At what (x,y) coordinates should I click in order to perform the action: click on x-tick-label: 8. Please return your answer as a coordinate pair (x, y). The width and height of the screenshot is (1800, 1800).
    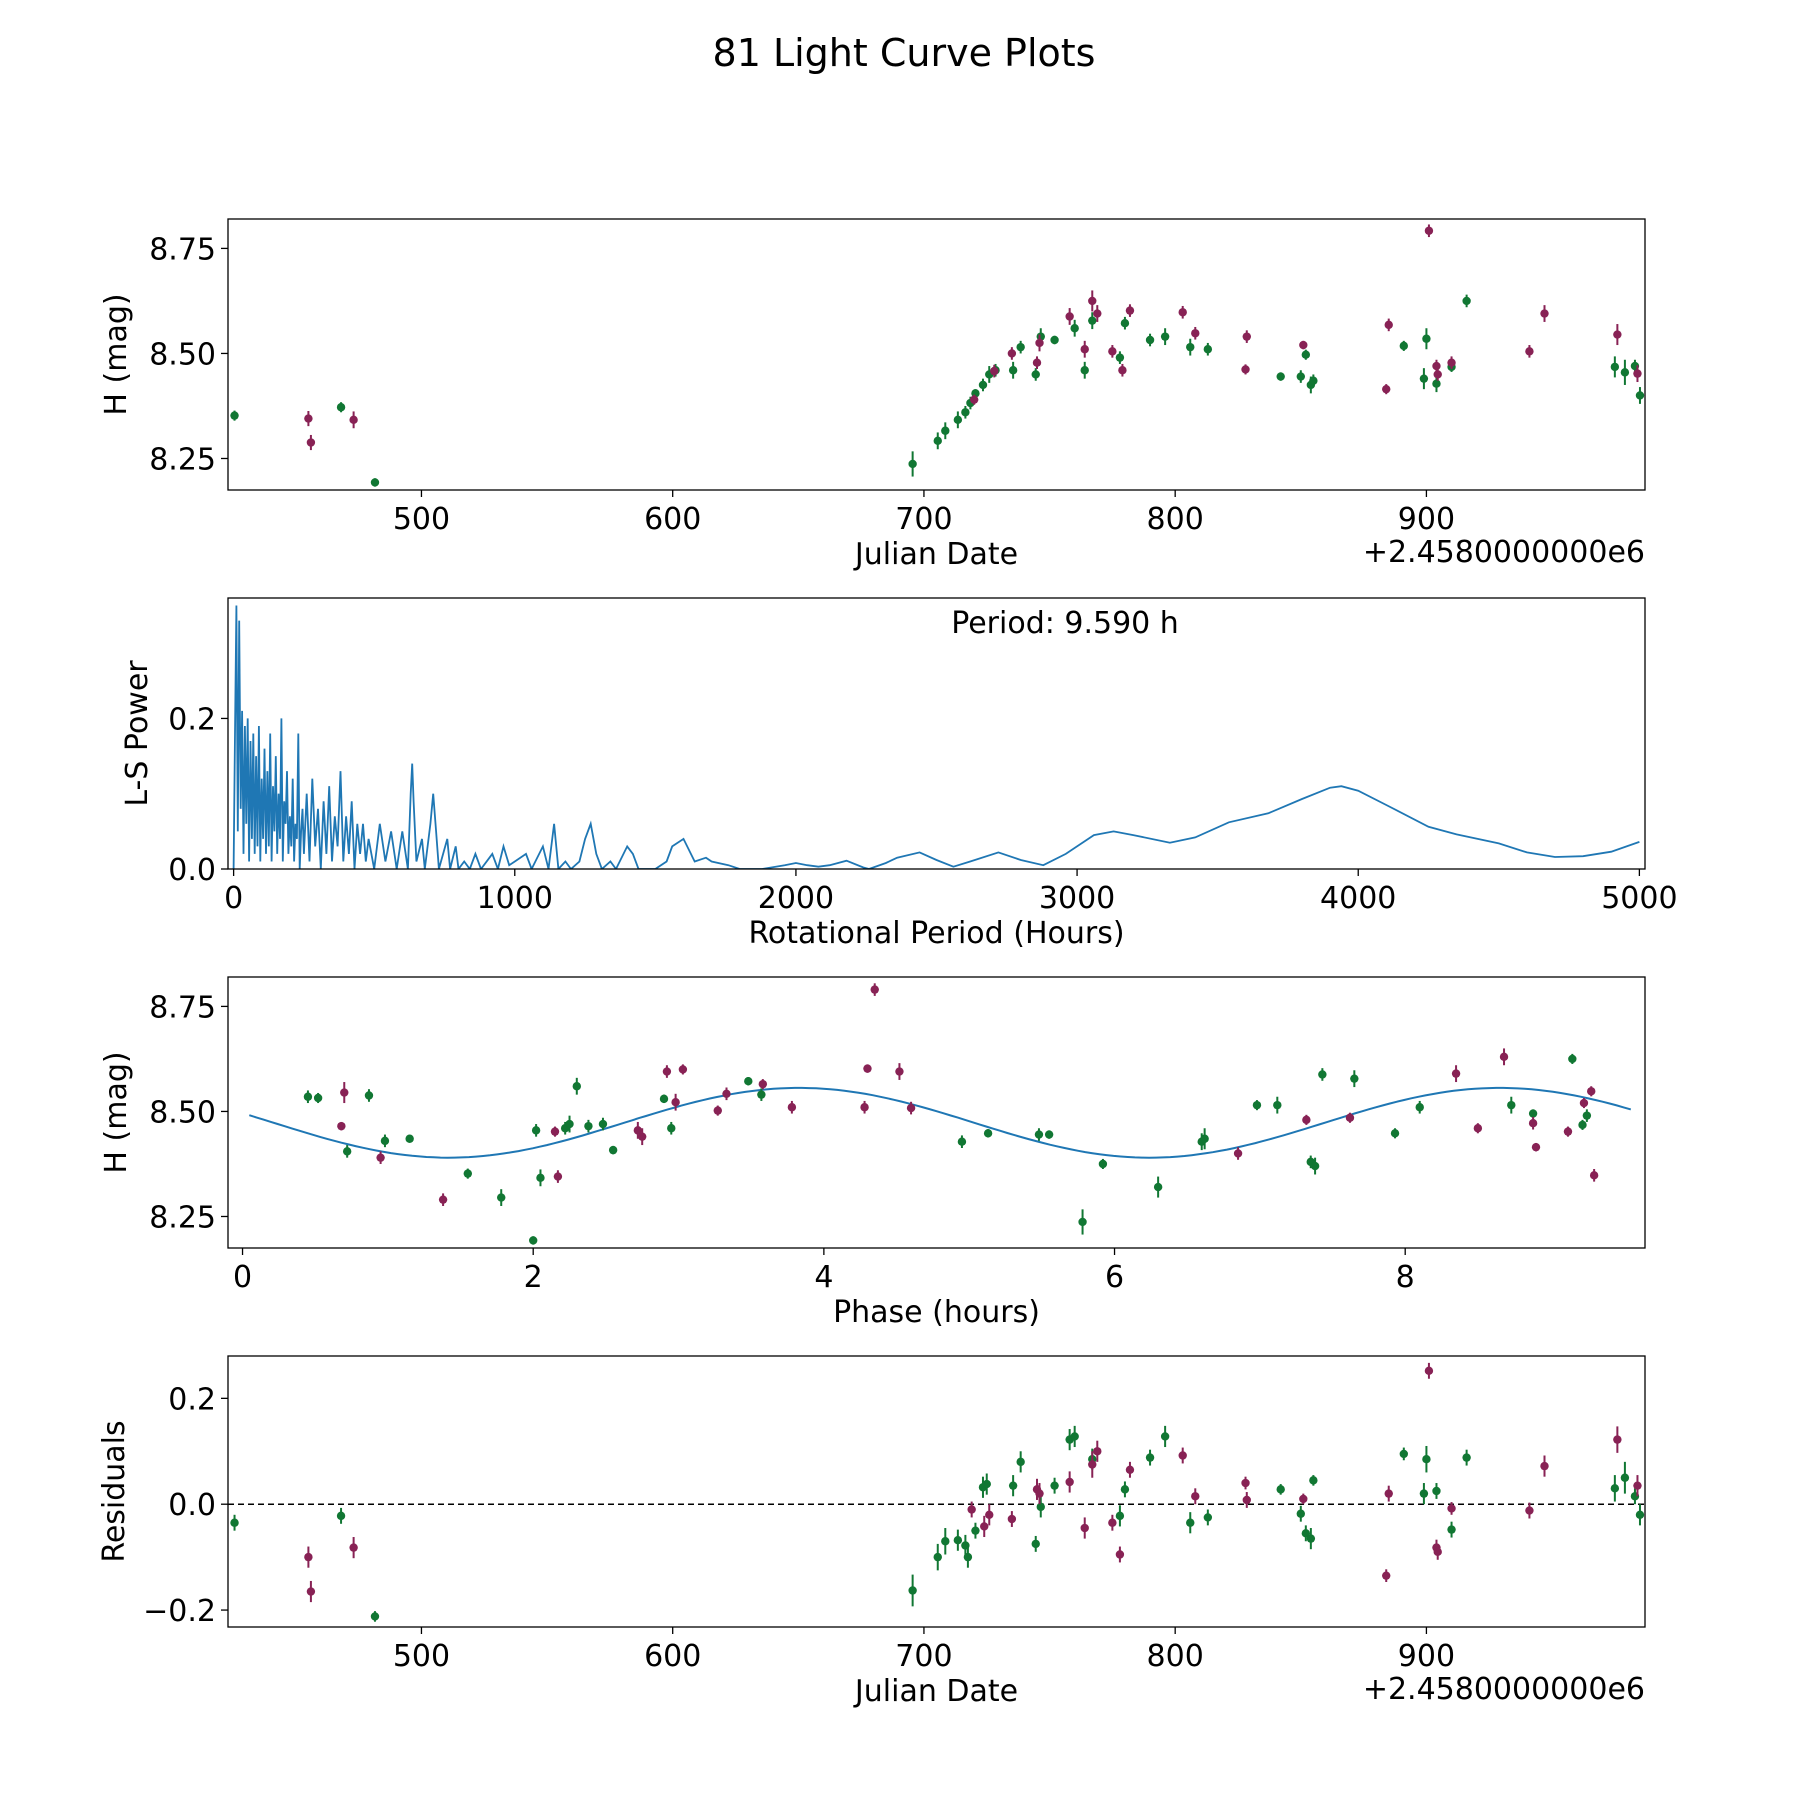
    Looking at the image, I should click on (1405, 1277).